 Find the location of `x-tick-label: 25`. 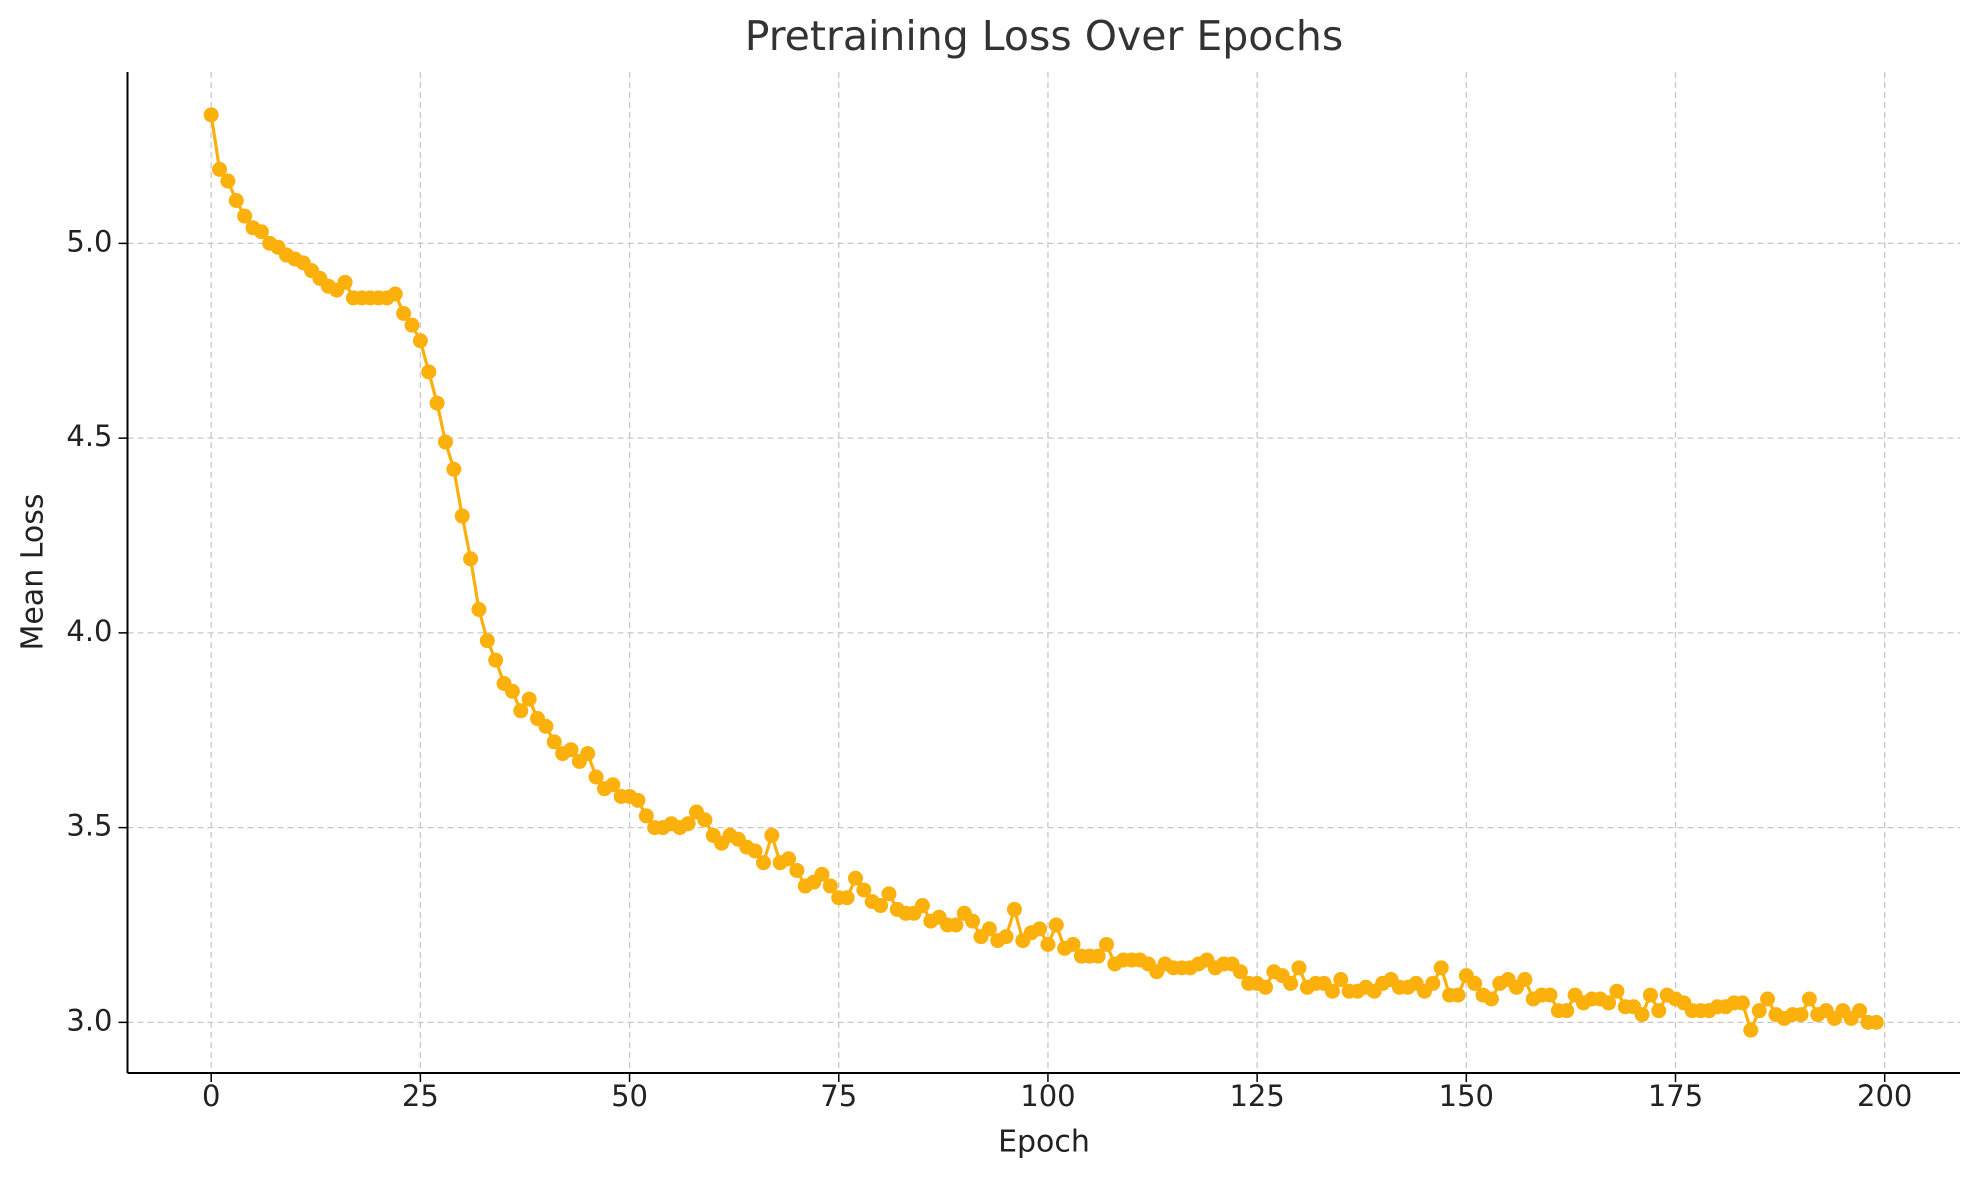

x-tick-label: 25 is located at coordinates (420, 1096).